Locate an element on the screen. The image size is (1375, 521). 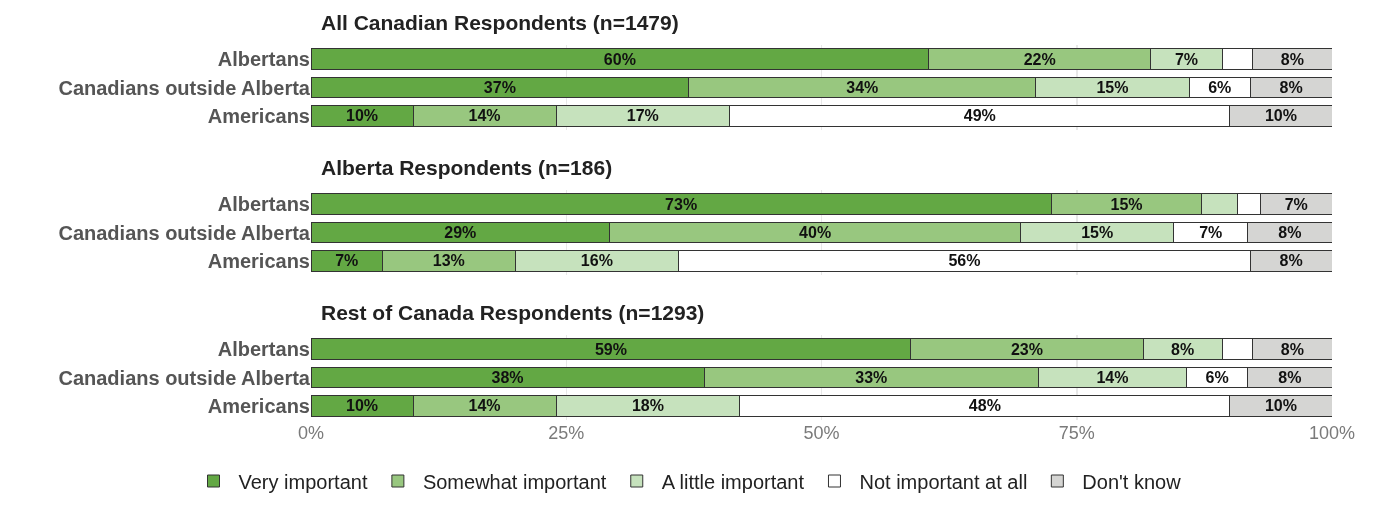
data-label: 59% is located at coordinates (610, 349).